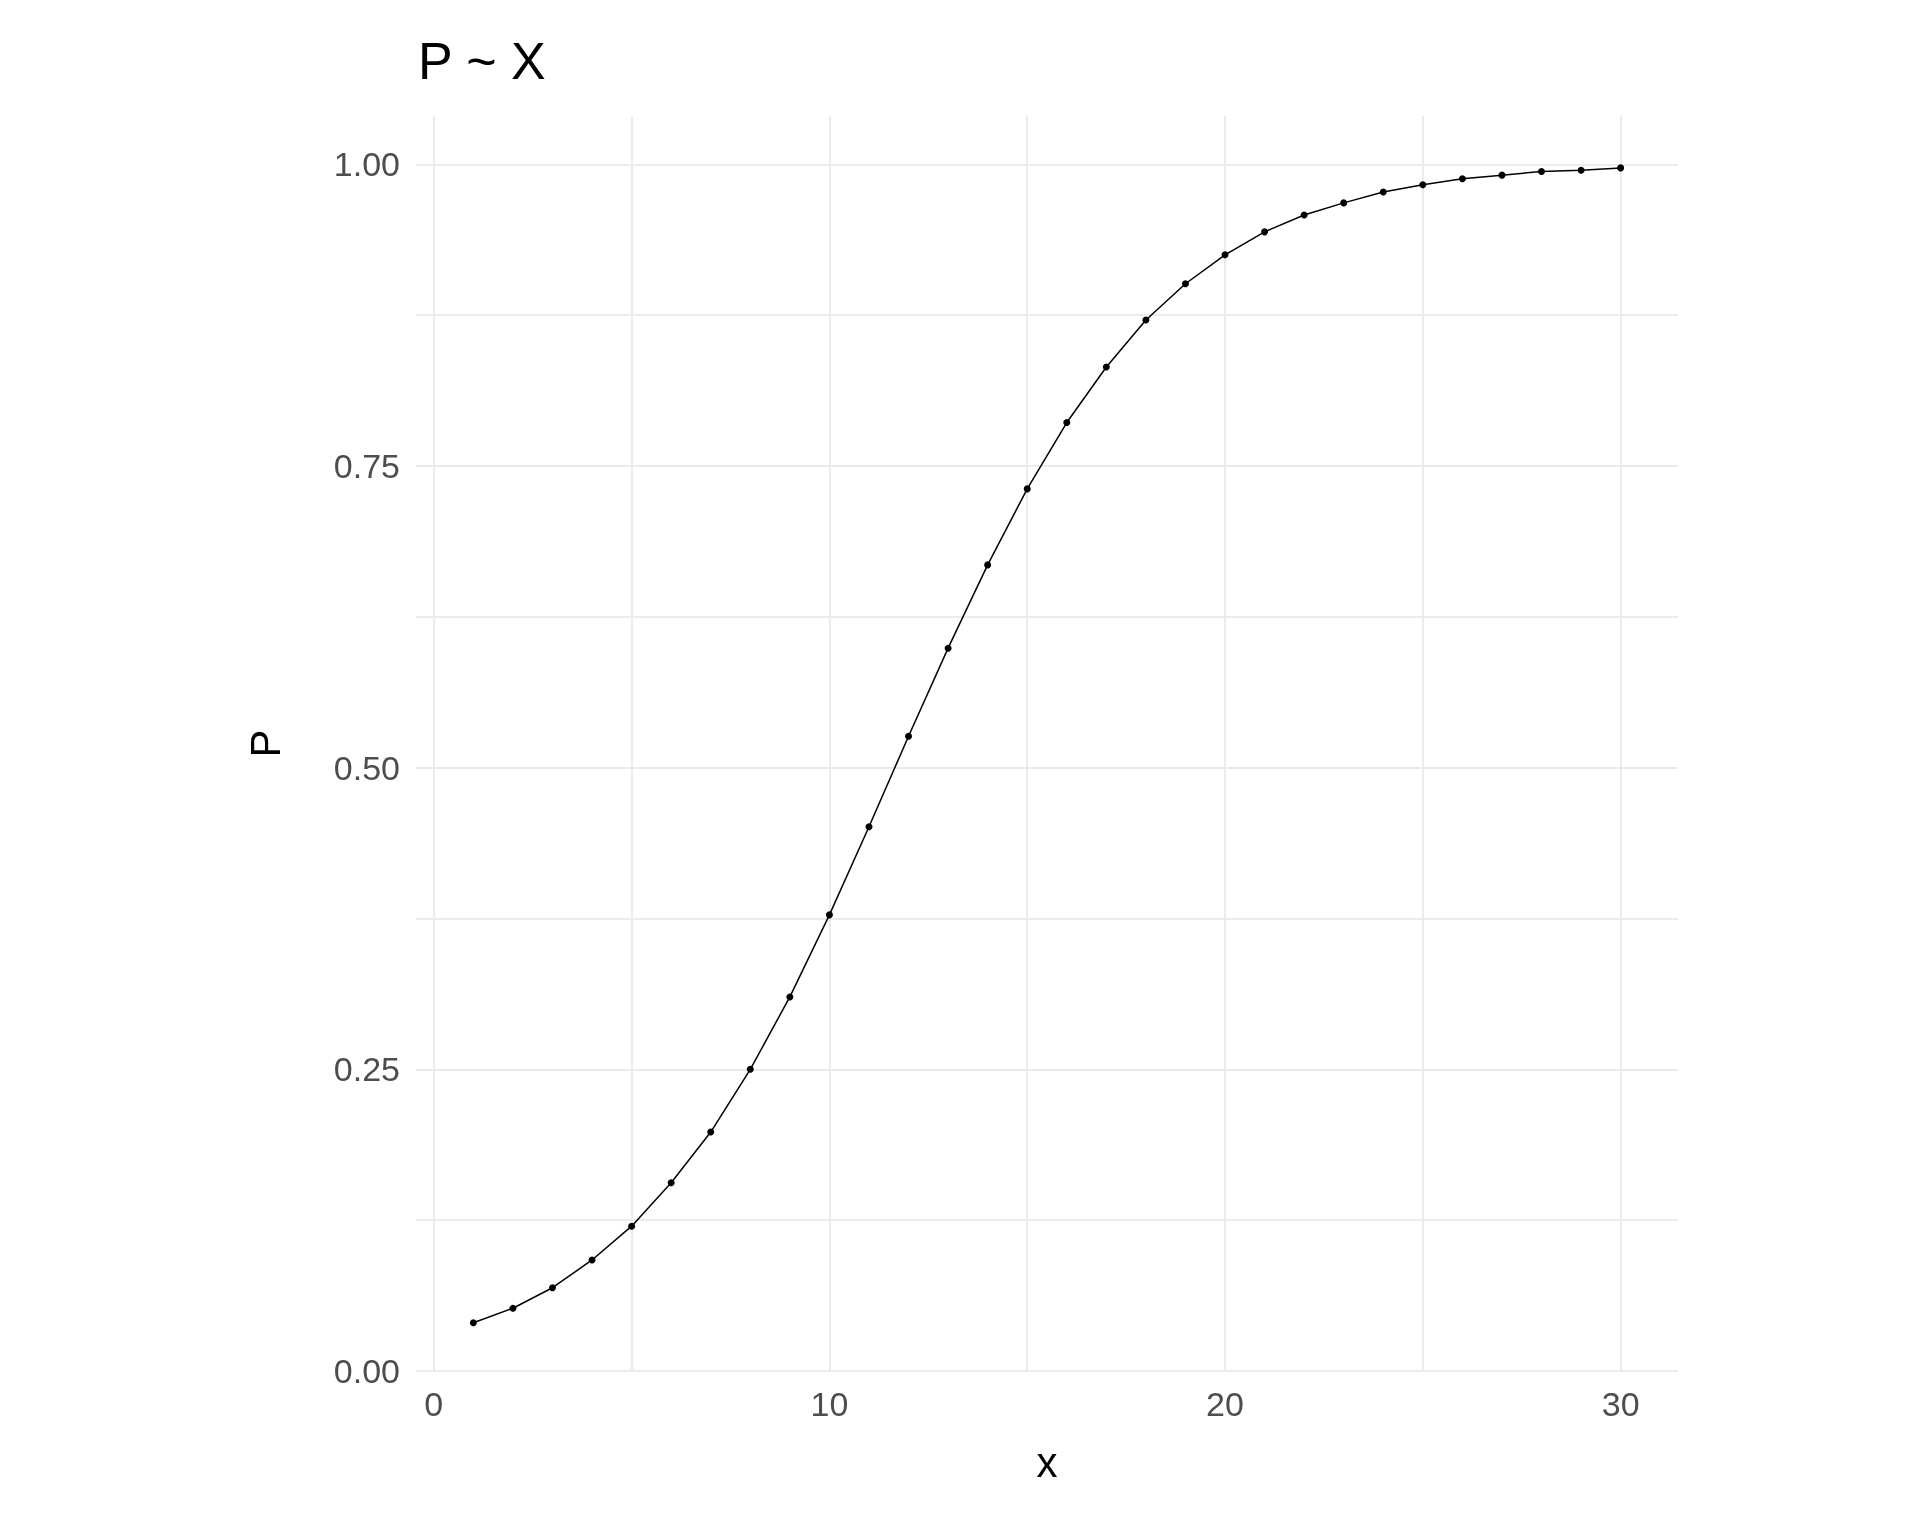  Describe the element at coordinates (829, 1404) in the screenshot. I see `x-tick-label: 10` at that location.